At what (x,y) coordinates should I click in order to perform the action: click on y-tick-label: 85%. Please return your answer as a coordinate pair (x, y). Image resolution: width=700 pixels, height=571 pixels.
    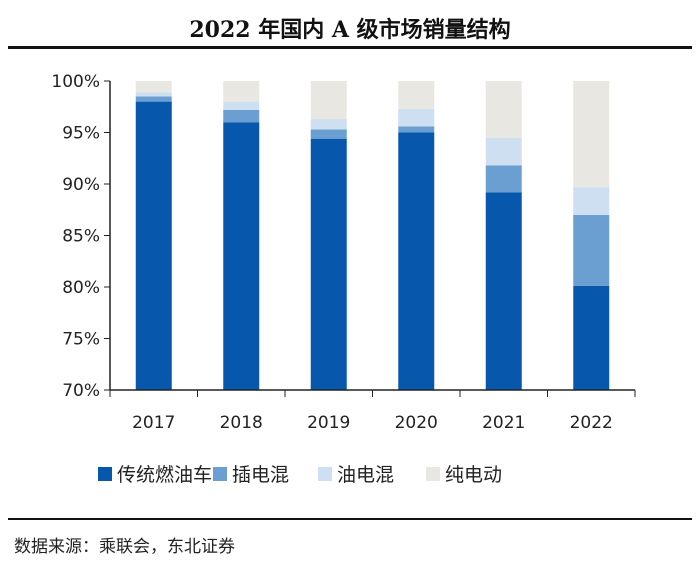
    Looking at the image, I should click on (81, 237).